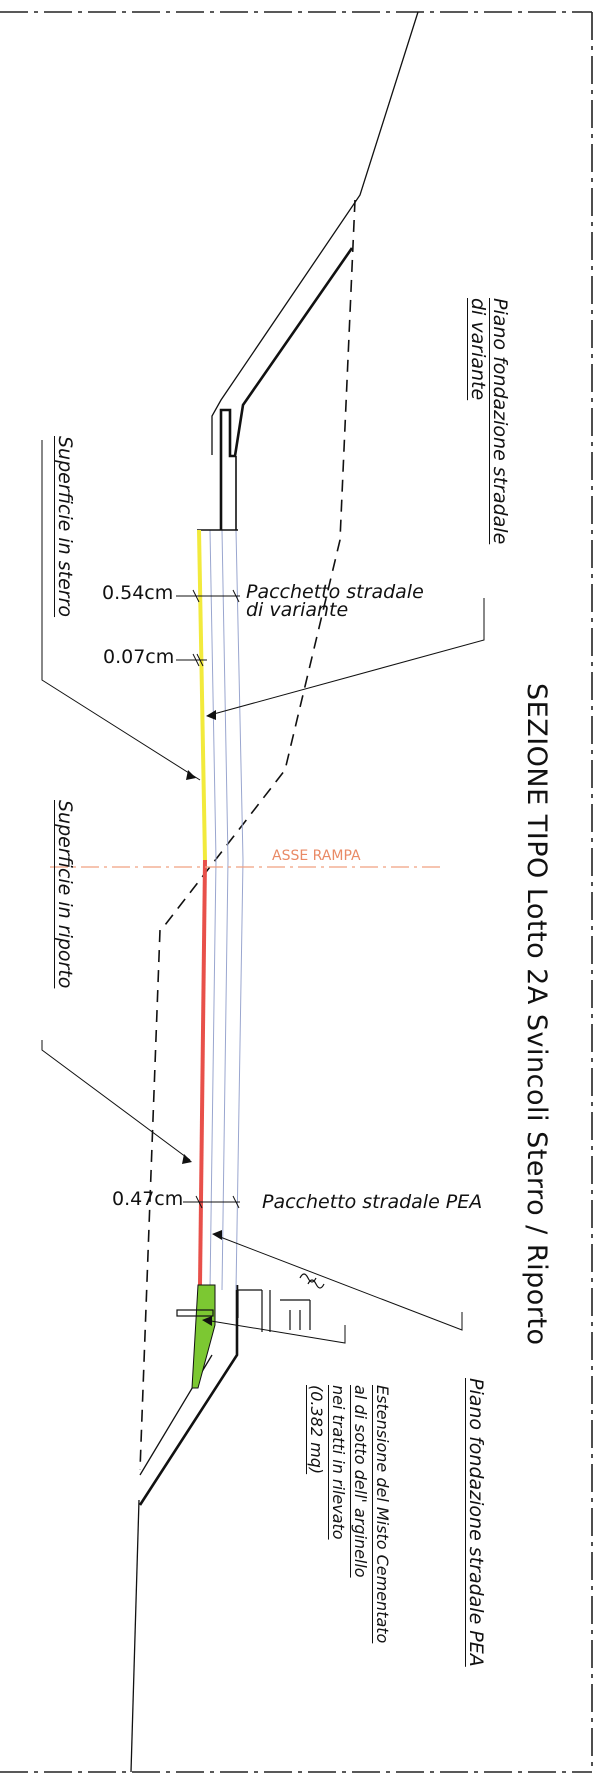 The image size is (615, 1790). What do you see at coordinates (202, 1072) in the screenshot?
I see `riporto-surface` at bounding box center [202, 1072].